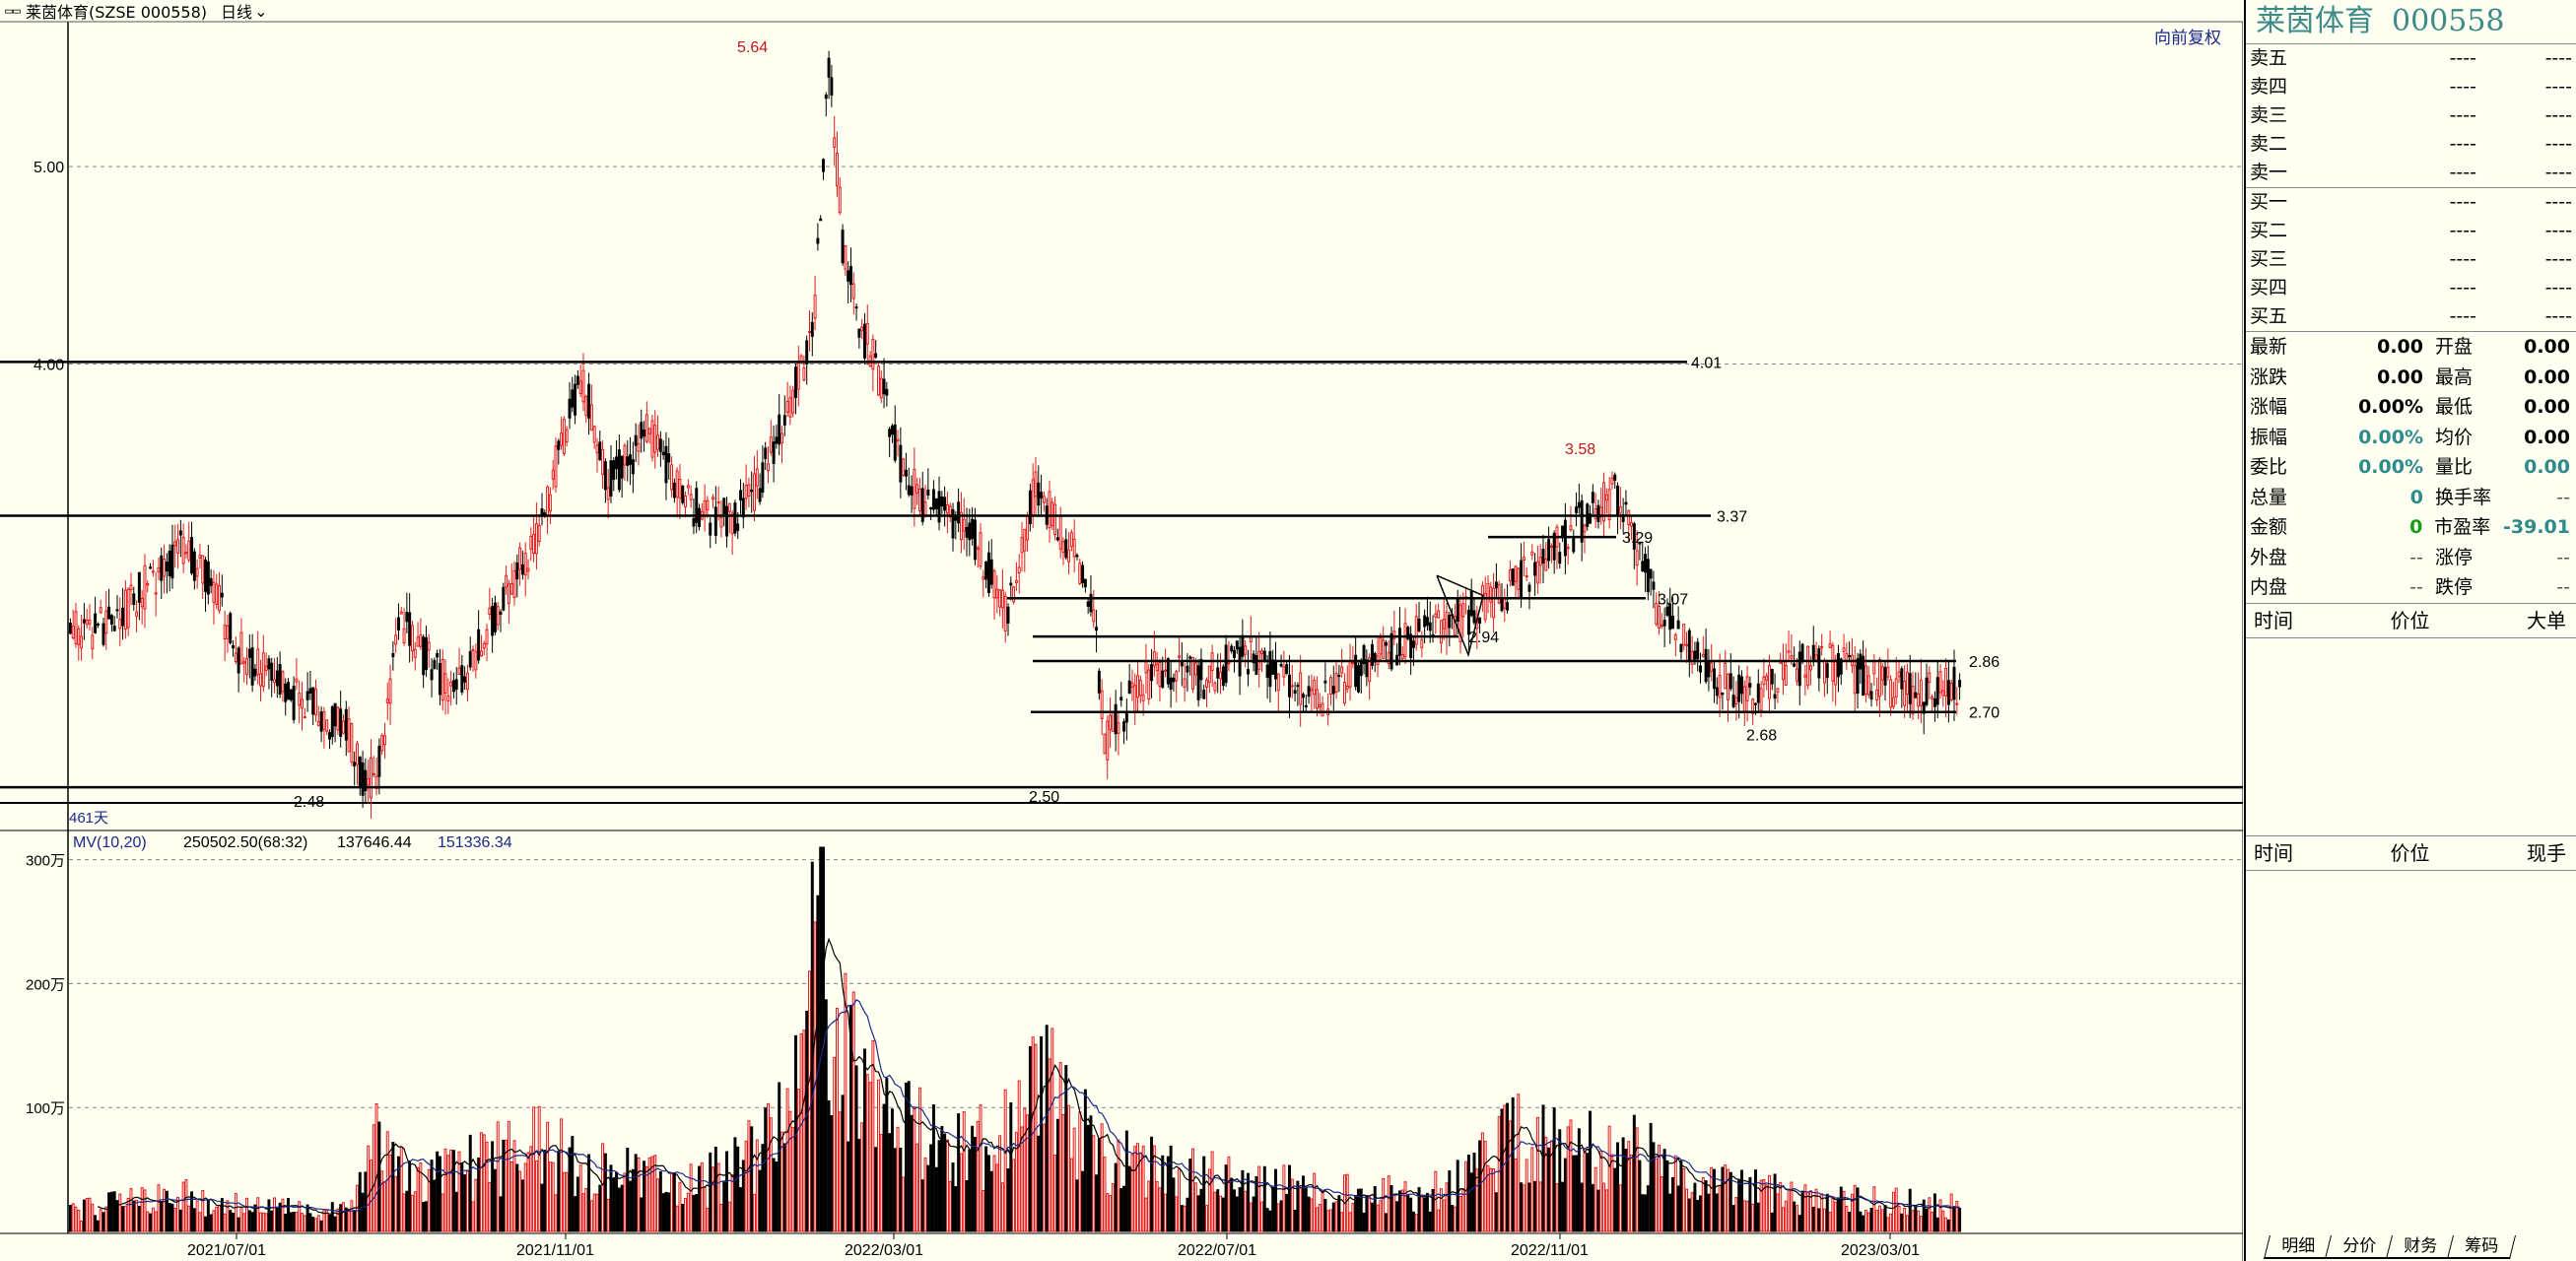  Describe the element at coordinates (2187, 38) in the screenshot. I see `restore-mode-button: 向前复权` at that location.